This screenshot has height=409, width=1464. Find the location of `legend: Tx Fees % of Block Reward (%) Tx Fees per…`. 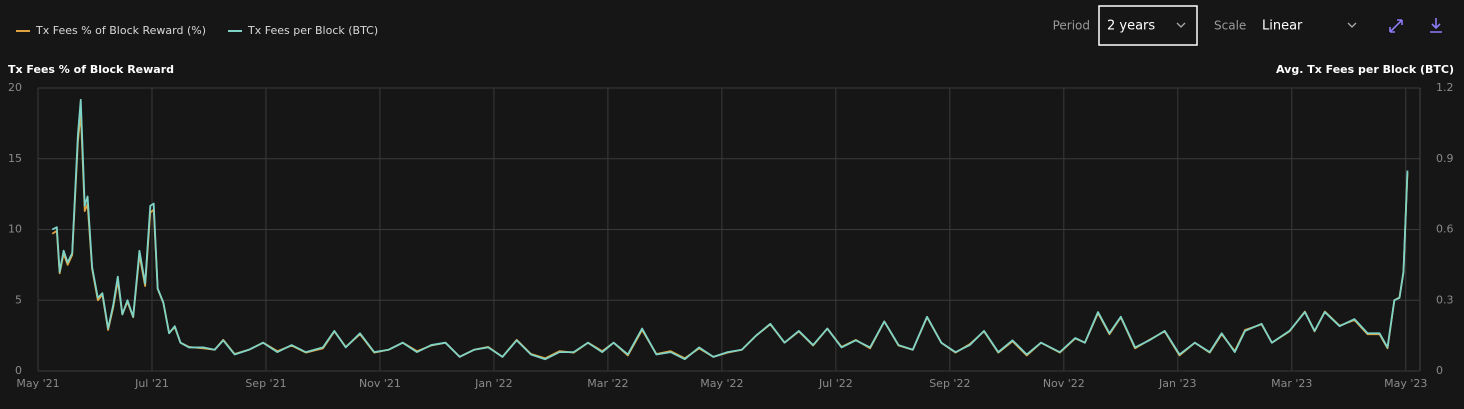

legend: Tx Fees % of Block Reward (%) Tx Fees per… is located at coordinates (197, 30).